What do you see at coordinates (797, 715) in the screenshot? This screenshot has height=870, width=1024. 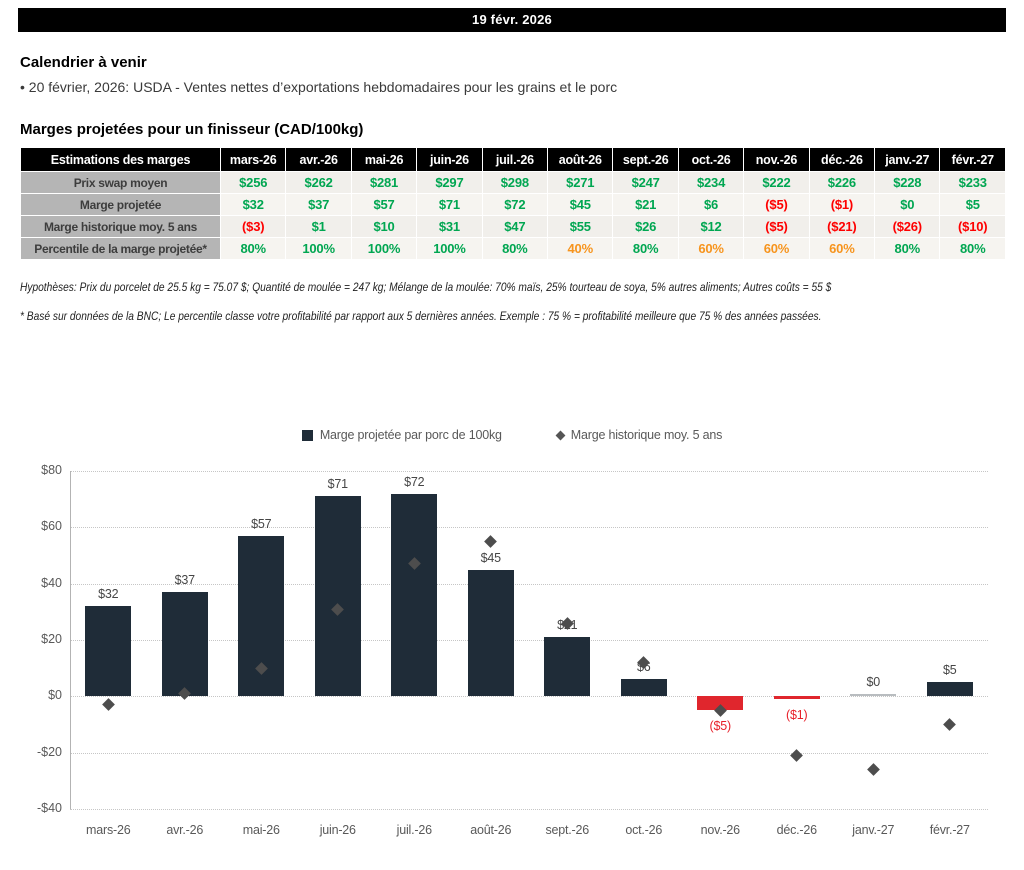 I see `bar-value-label: ($1)` at bounding box center [797, 715].